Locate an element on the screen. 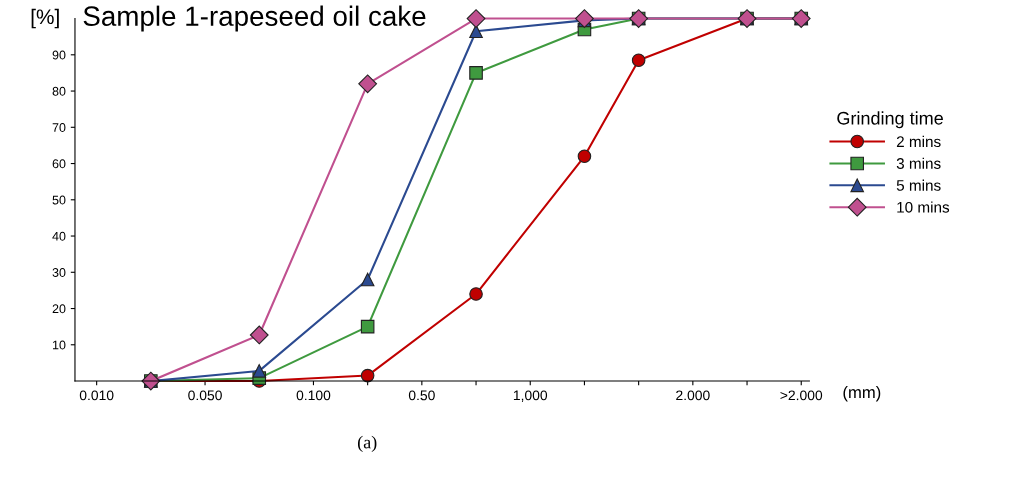 The image size is (1020, 482). legend-title: Grinding time is located at coordinates (890, 120).